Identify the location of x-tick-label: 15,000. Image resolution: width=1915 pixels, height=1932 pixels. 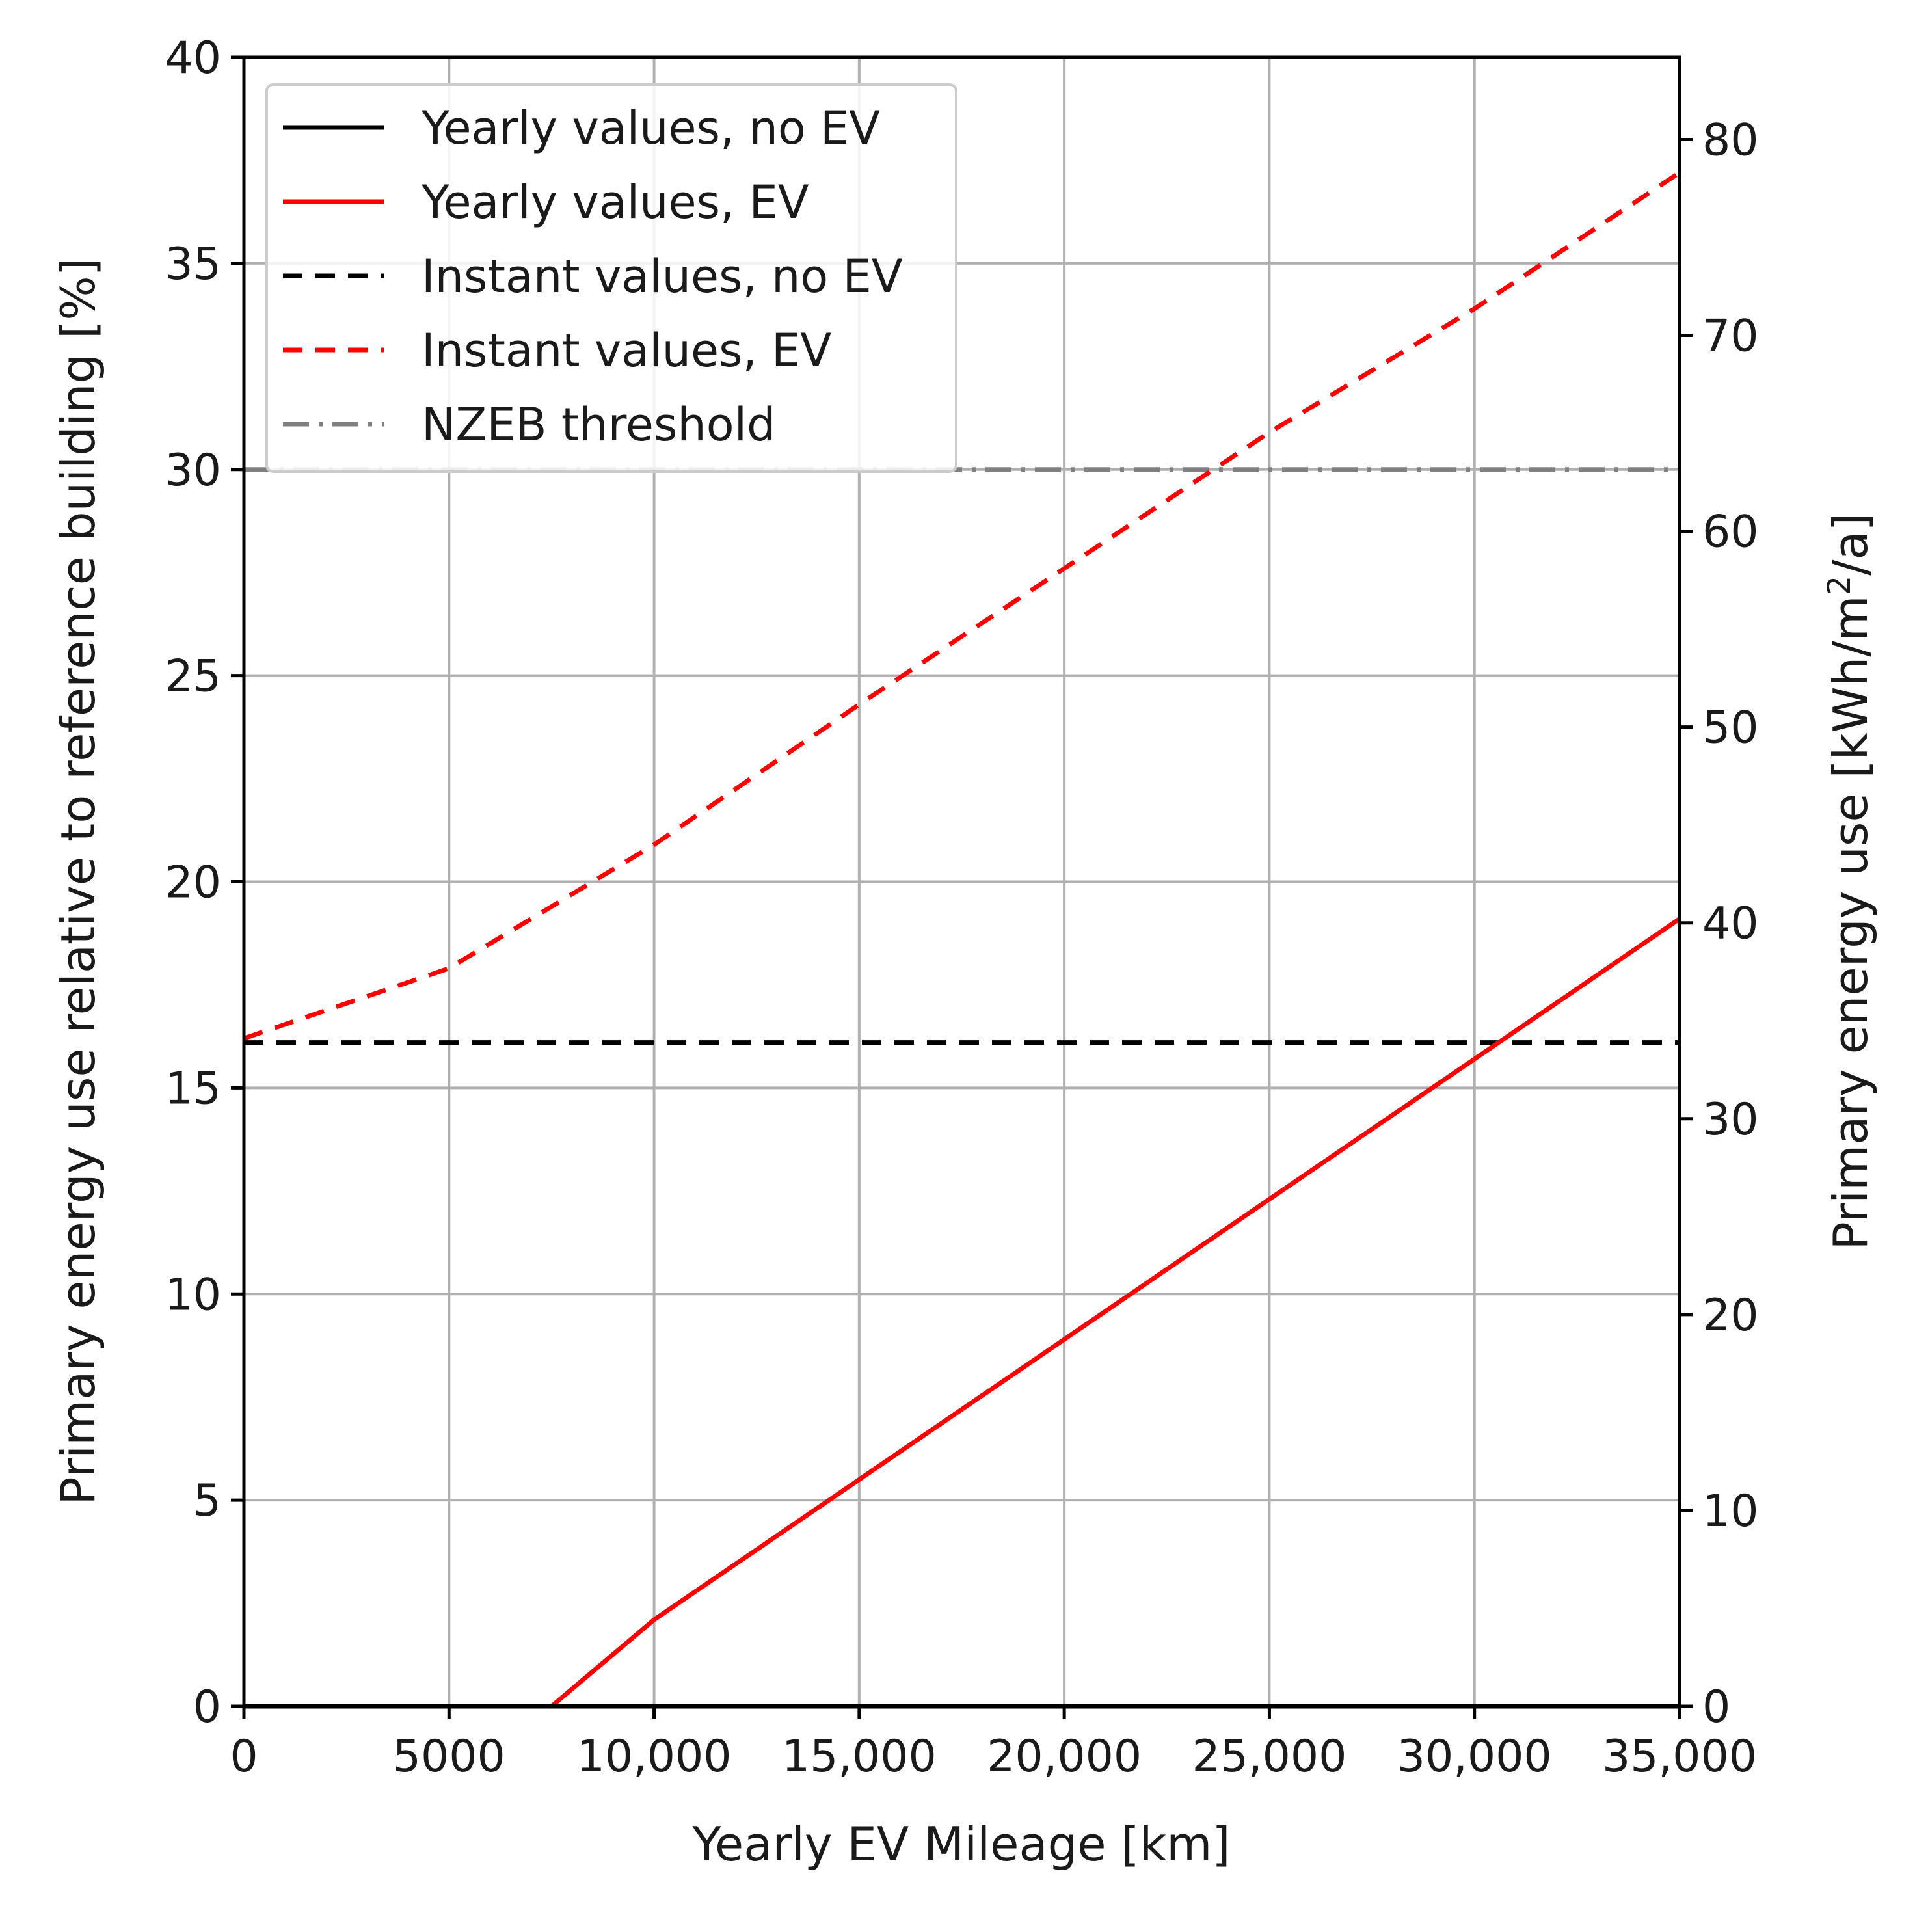
(859, 1756).